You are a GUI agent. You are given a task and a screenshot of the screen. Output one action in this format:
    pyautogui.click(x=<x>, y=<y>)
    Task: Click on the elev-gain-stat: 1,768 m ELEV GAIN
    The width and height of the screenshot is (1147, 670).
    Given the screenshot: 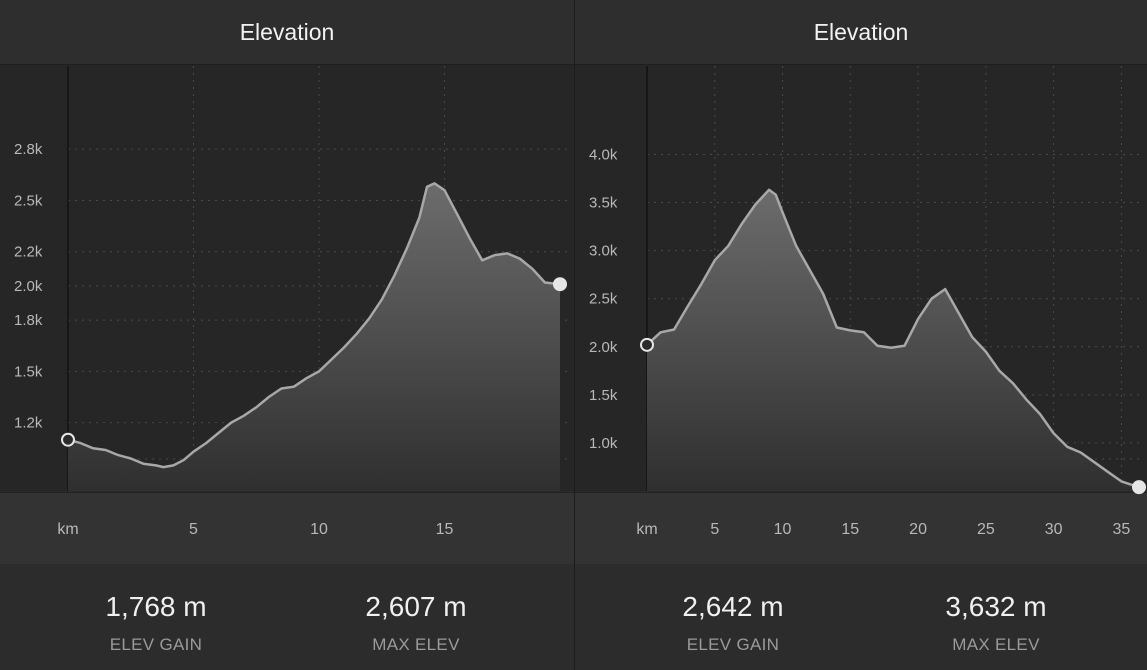 What is the action you would take?
    pyautogui.click(x=156, y=609)
    